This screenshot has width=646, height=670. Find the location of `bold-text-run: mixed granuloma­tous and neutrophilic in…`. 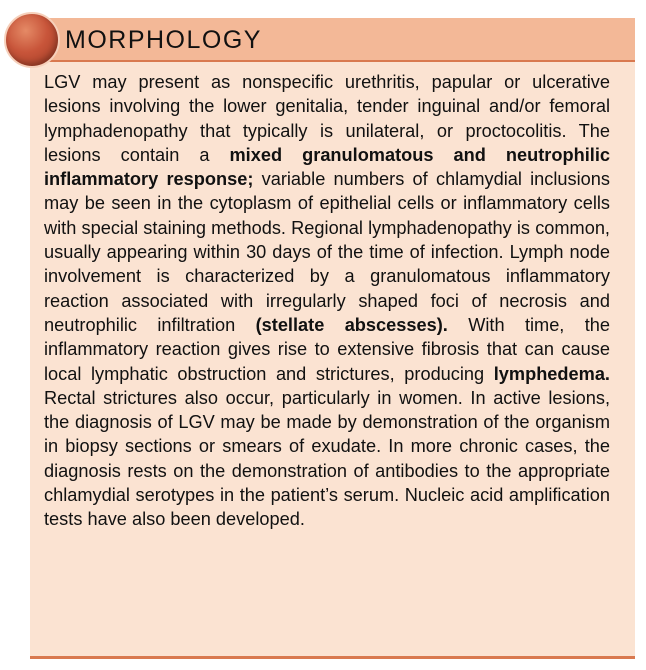

bold-text-run: mixed granuloma­tous and neutrophilic in… is located at coordinates (327, 167).